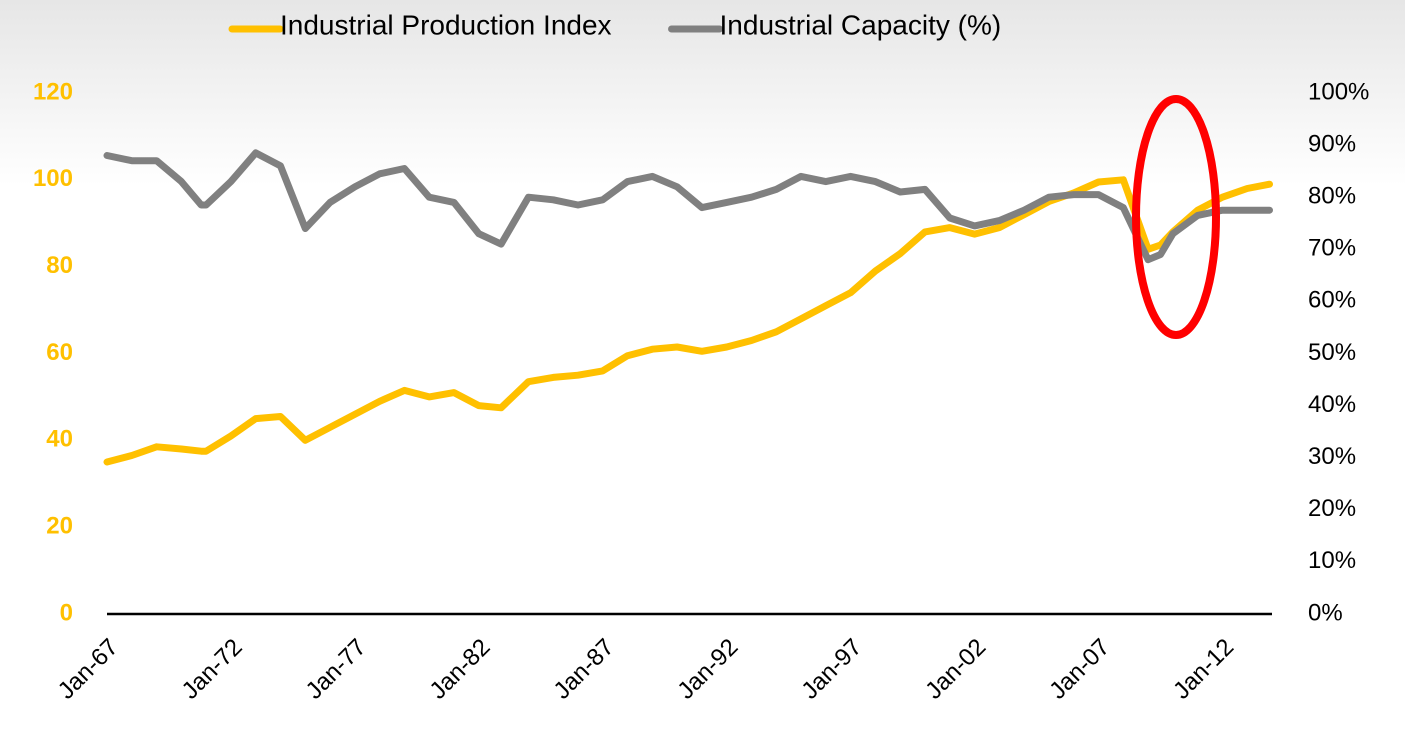 Image resolution: width=1405 pixels, height=742 pixels. I want to click on y-tick-label: 40, so click(59, 439).